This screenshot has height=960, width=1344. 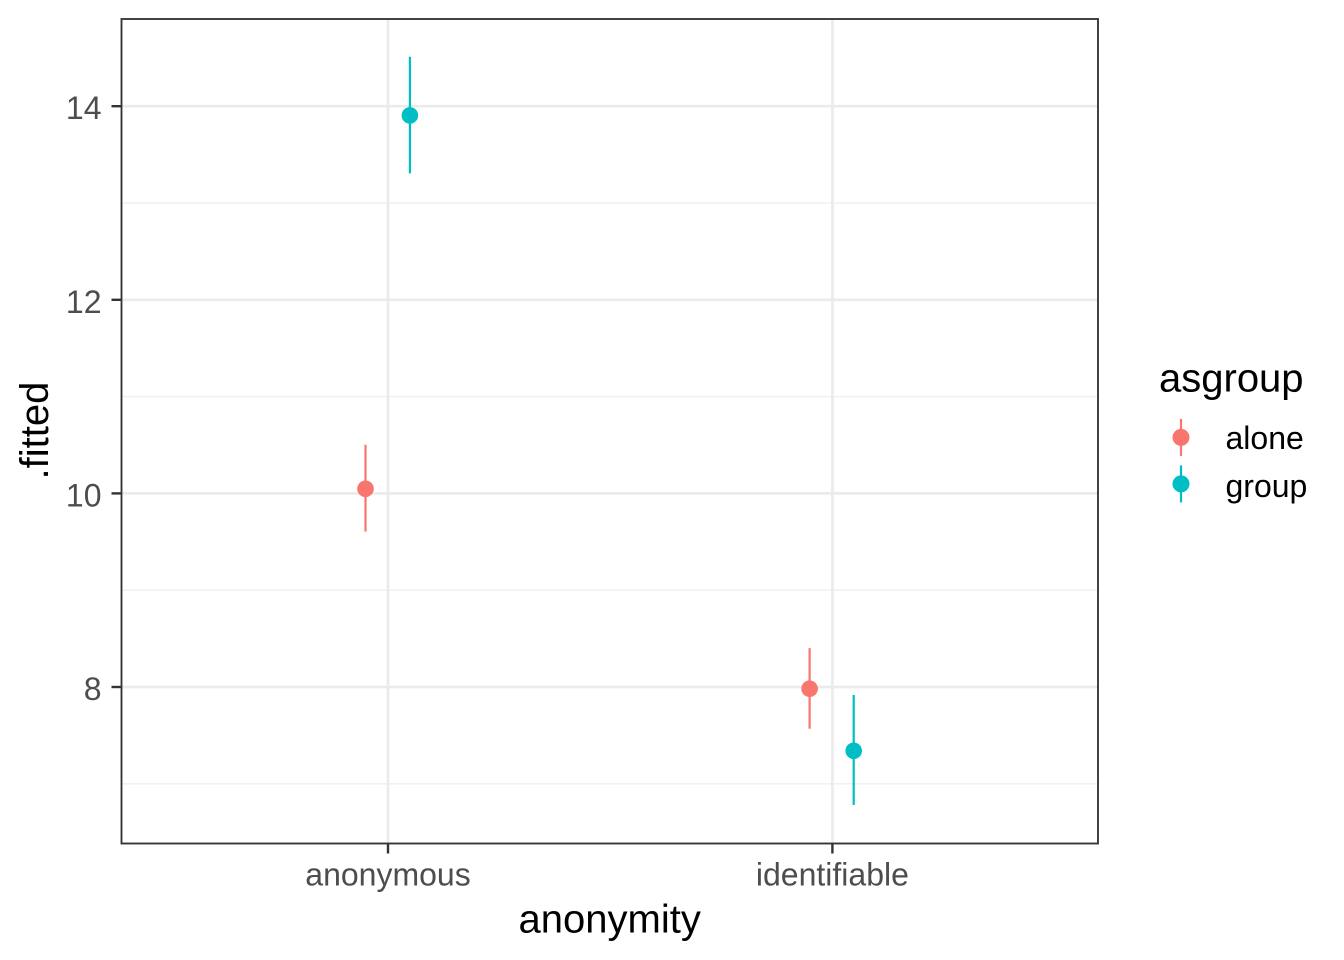 I want to click on svg-text: 10, so click(x=84, y=495).